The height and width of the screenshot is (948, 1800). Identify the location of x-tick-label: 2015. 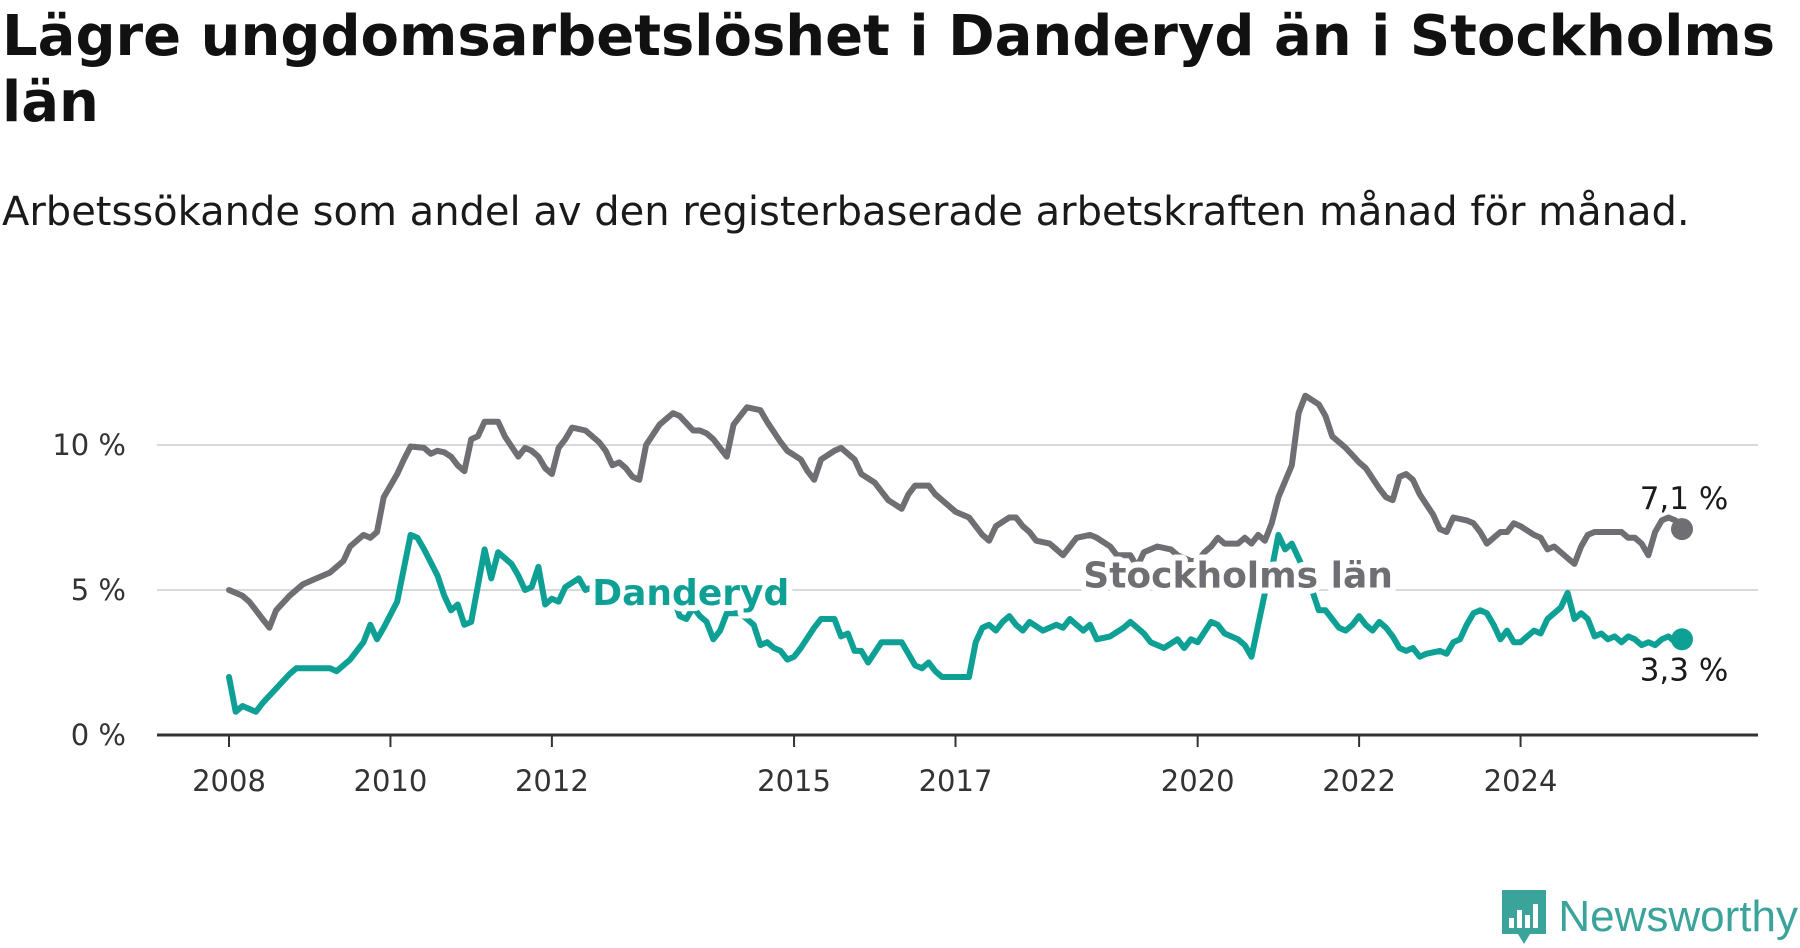
(794, 781).